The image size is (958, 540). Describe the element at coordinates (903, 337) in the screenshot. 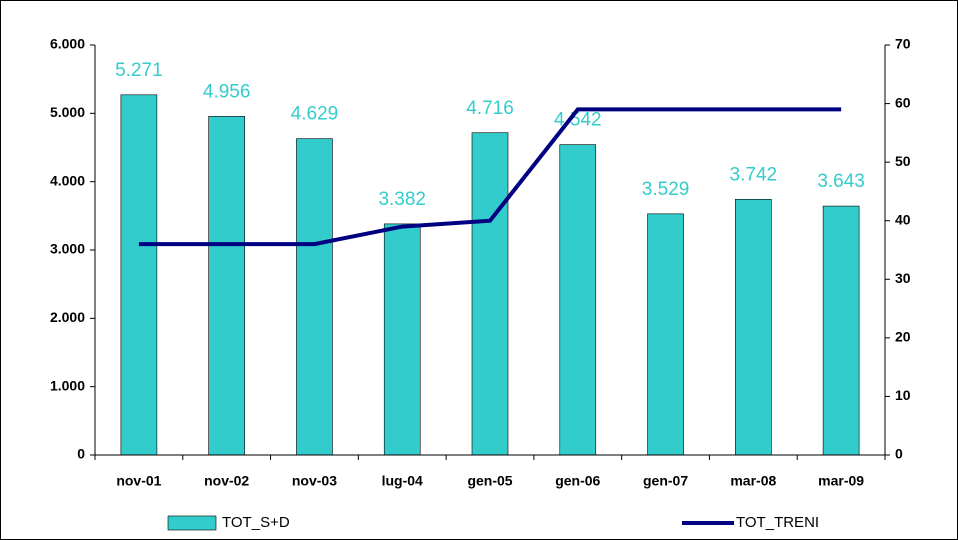

I see `y2-tick-label: 20` at that location.